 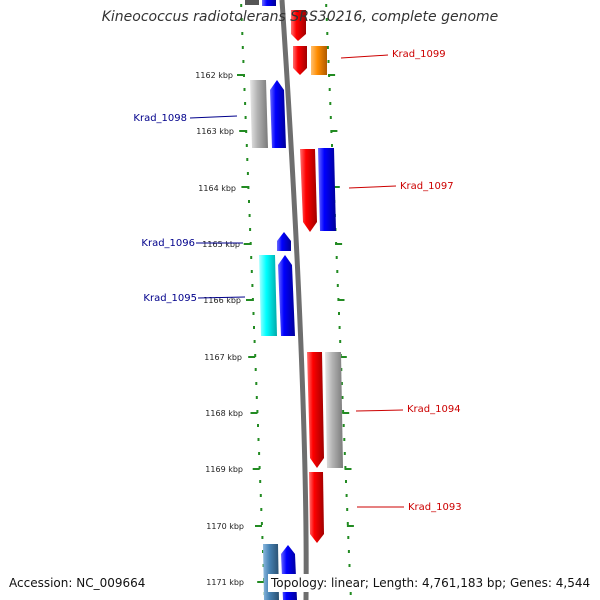 I want to click on gene-label-krad-1093: Krad_1093, so click(x=435, y=507).